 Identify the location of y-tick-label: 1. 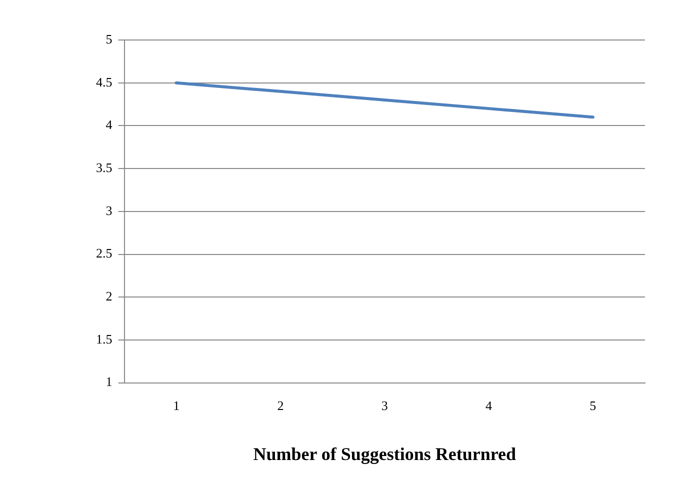
(109, 382).